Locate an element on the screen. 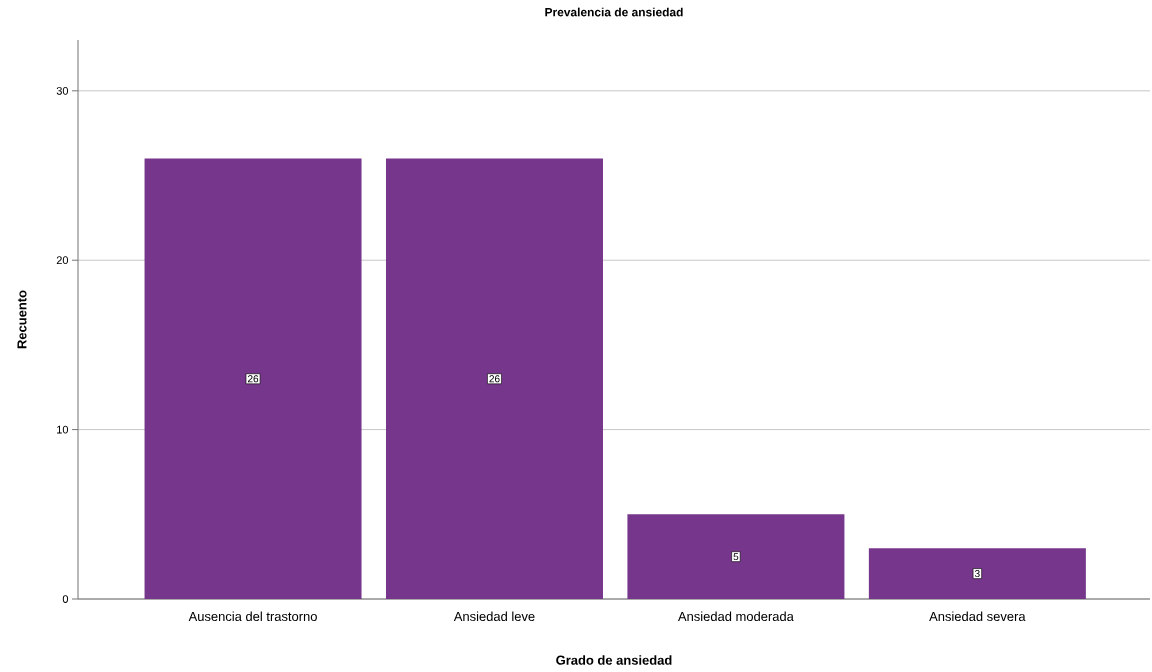  chart-title: Prevalencia de ansiedad is located at coordinates (614, 12).